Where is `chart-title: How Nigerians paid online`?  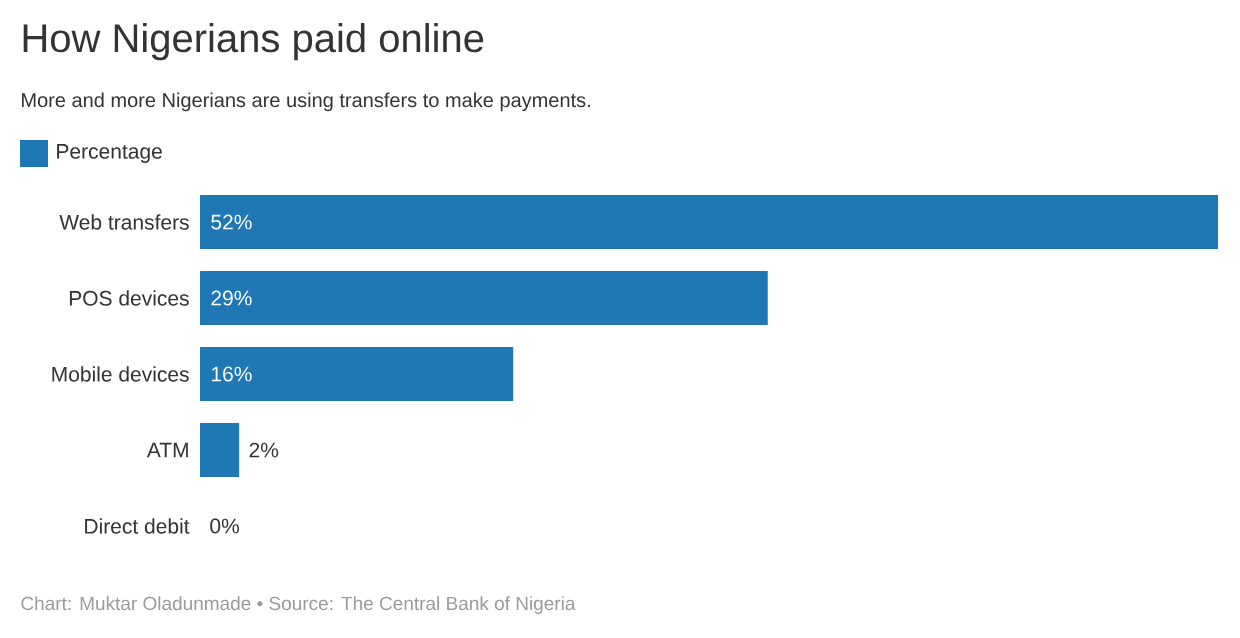
chart-title: How Nigerians paid online is located at coordinates (253, 42).